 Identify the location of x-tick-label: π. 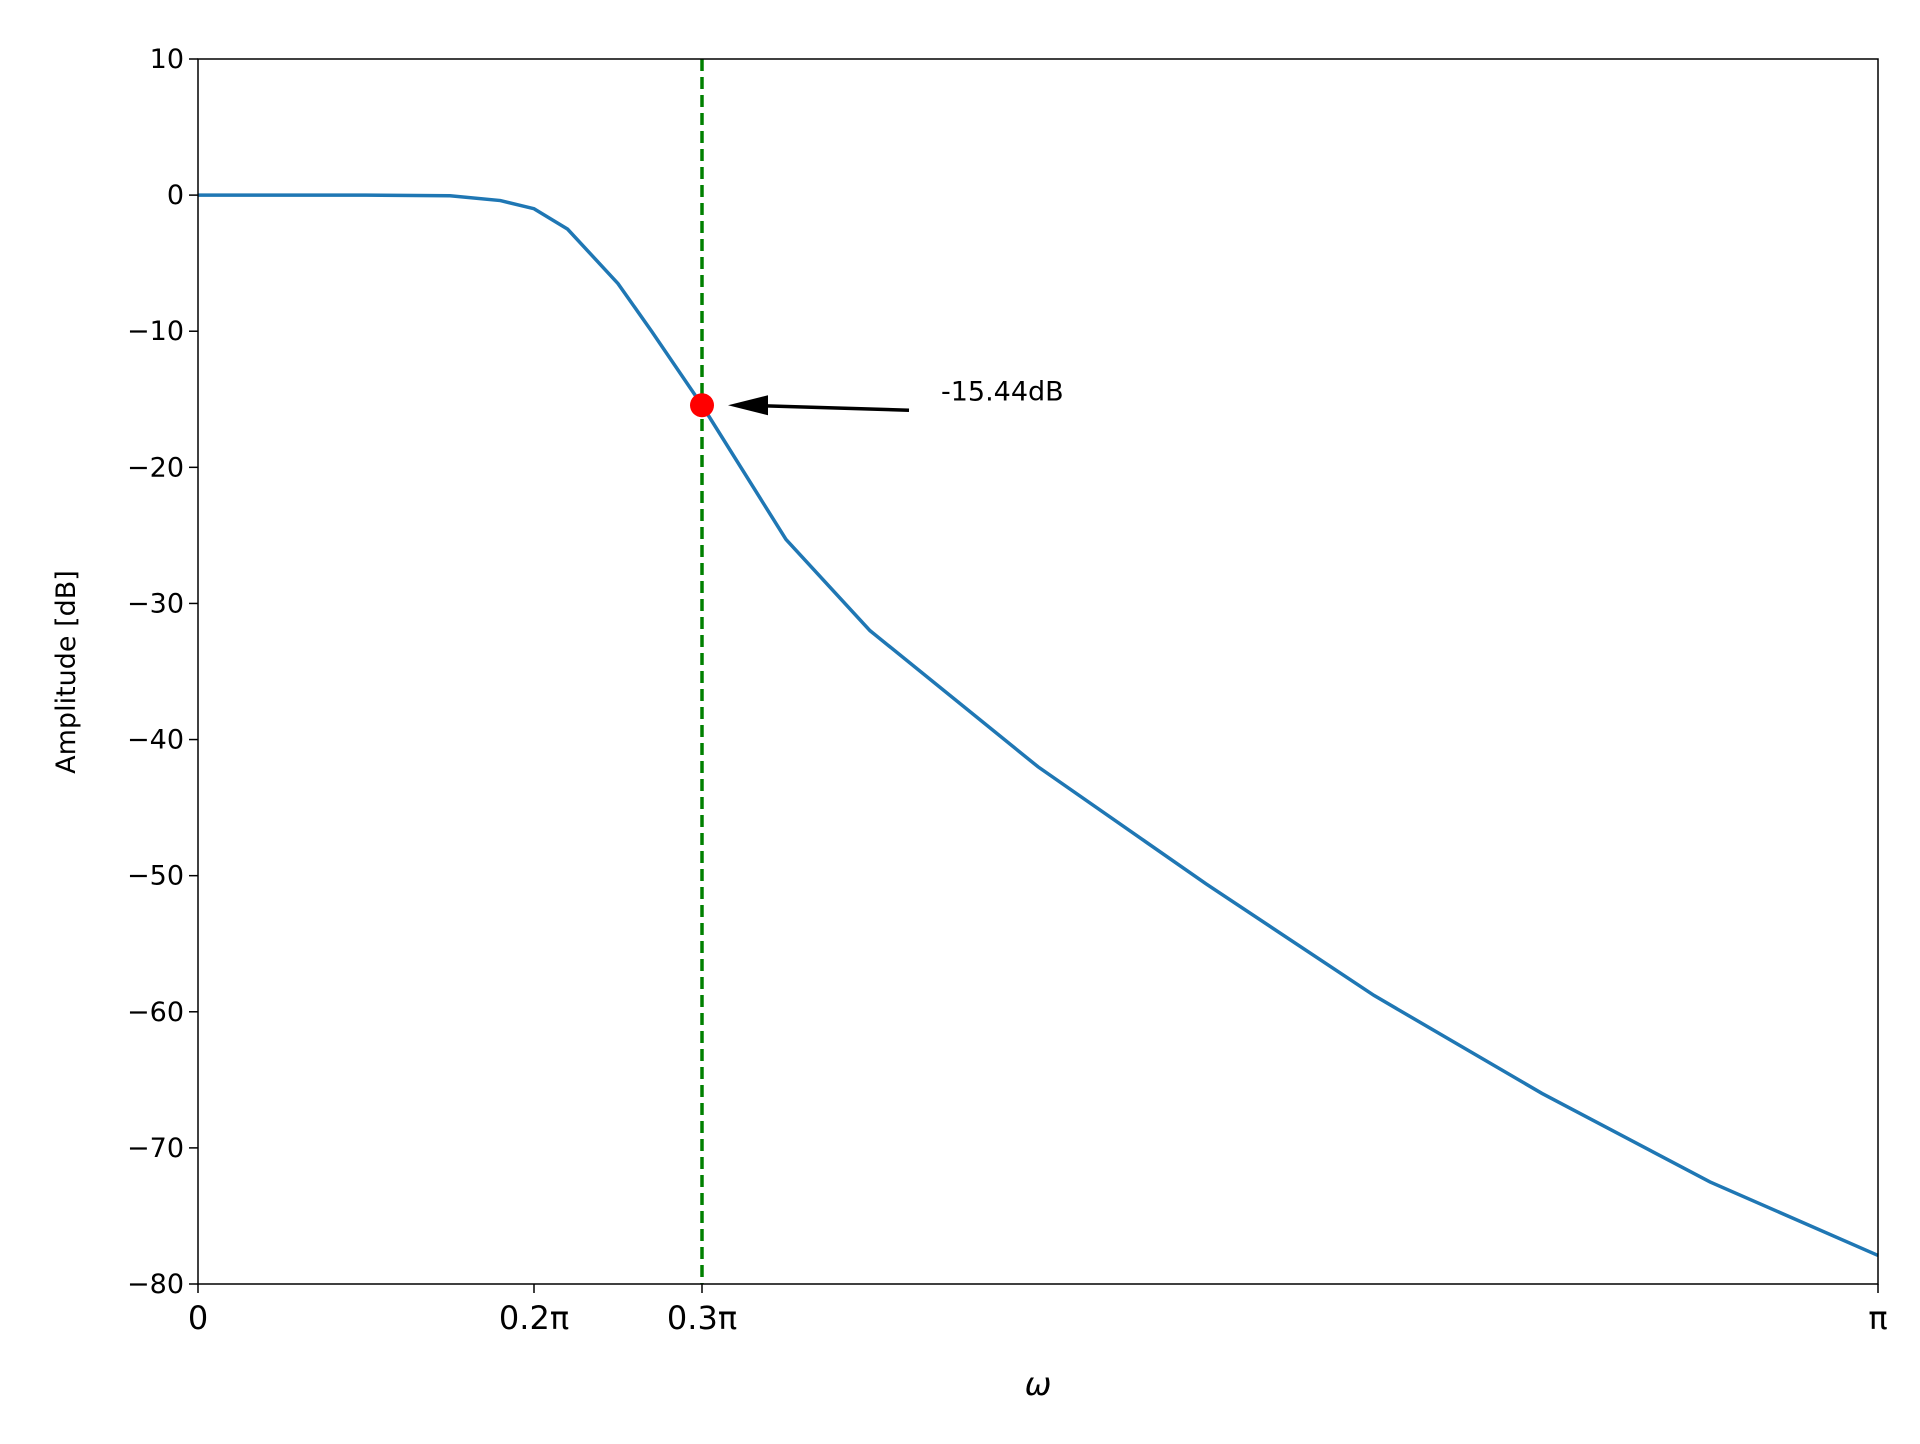
(1877, 1318).